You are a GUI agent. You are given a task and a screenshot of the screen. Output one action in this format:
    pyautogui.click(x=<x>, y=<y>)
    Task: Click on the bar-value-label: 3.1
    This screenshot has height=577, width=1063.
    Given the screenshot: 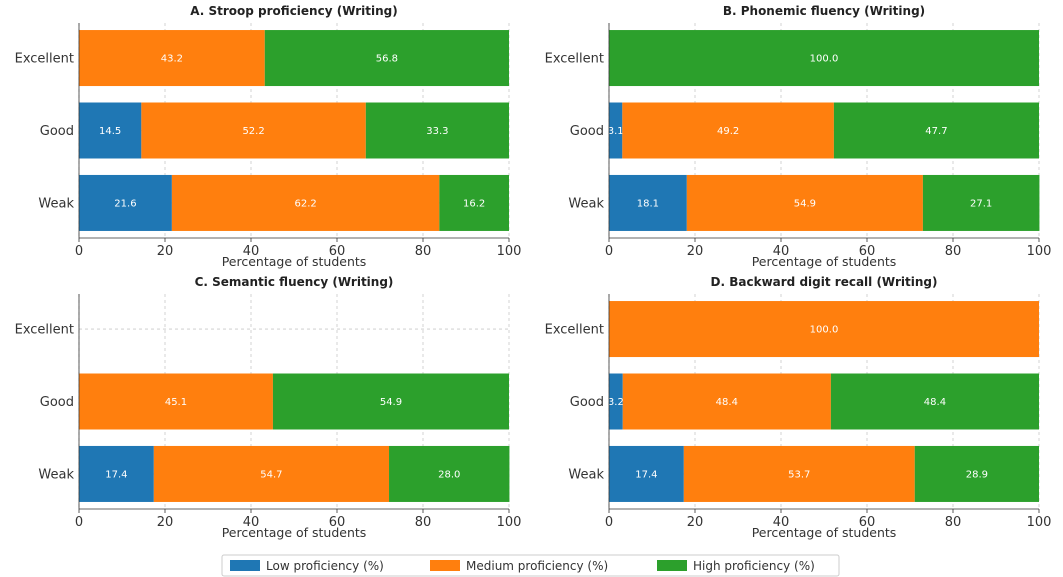 What is the action you would take?
    pyautogui.click(x=616, y=131)
    